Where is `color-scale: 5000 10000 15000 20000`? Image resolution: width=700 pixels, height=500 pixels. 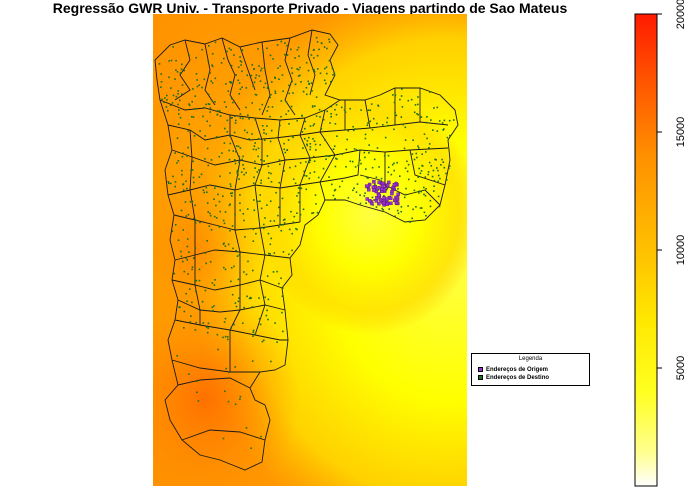
color-scale: 5000 10000 15000 20000 is located at coordinates (660, 243).